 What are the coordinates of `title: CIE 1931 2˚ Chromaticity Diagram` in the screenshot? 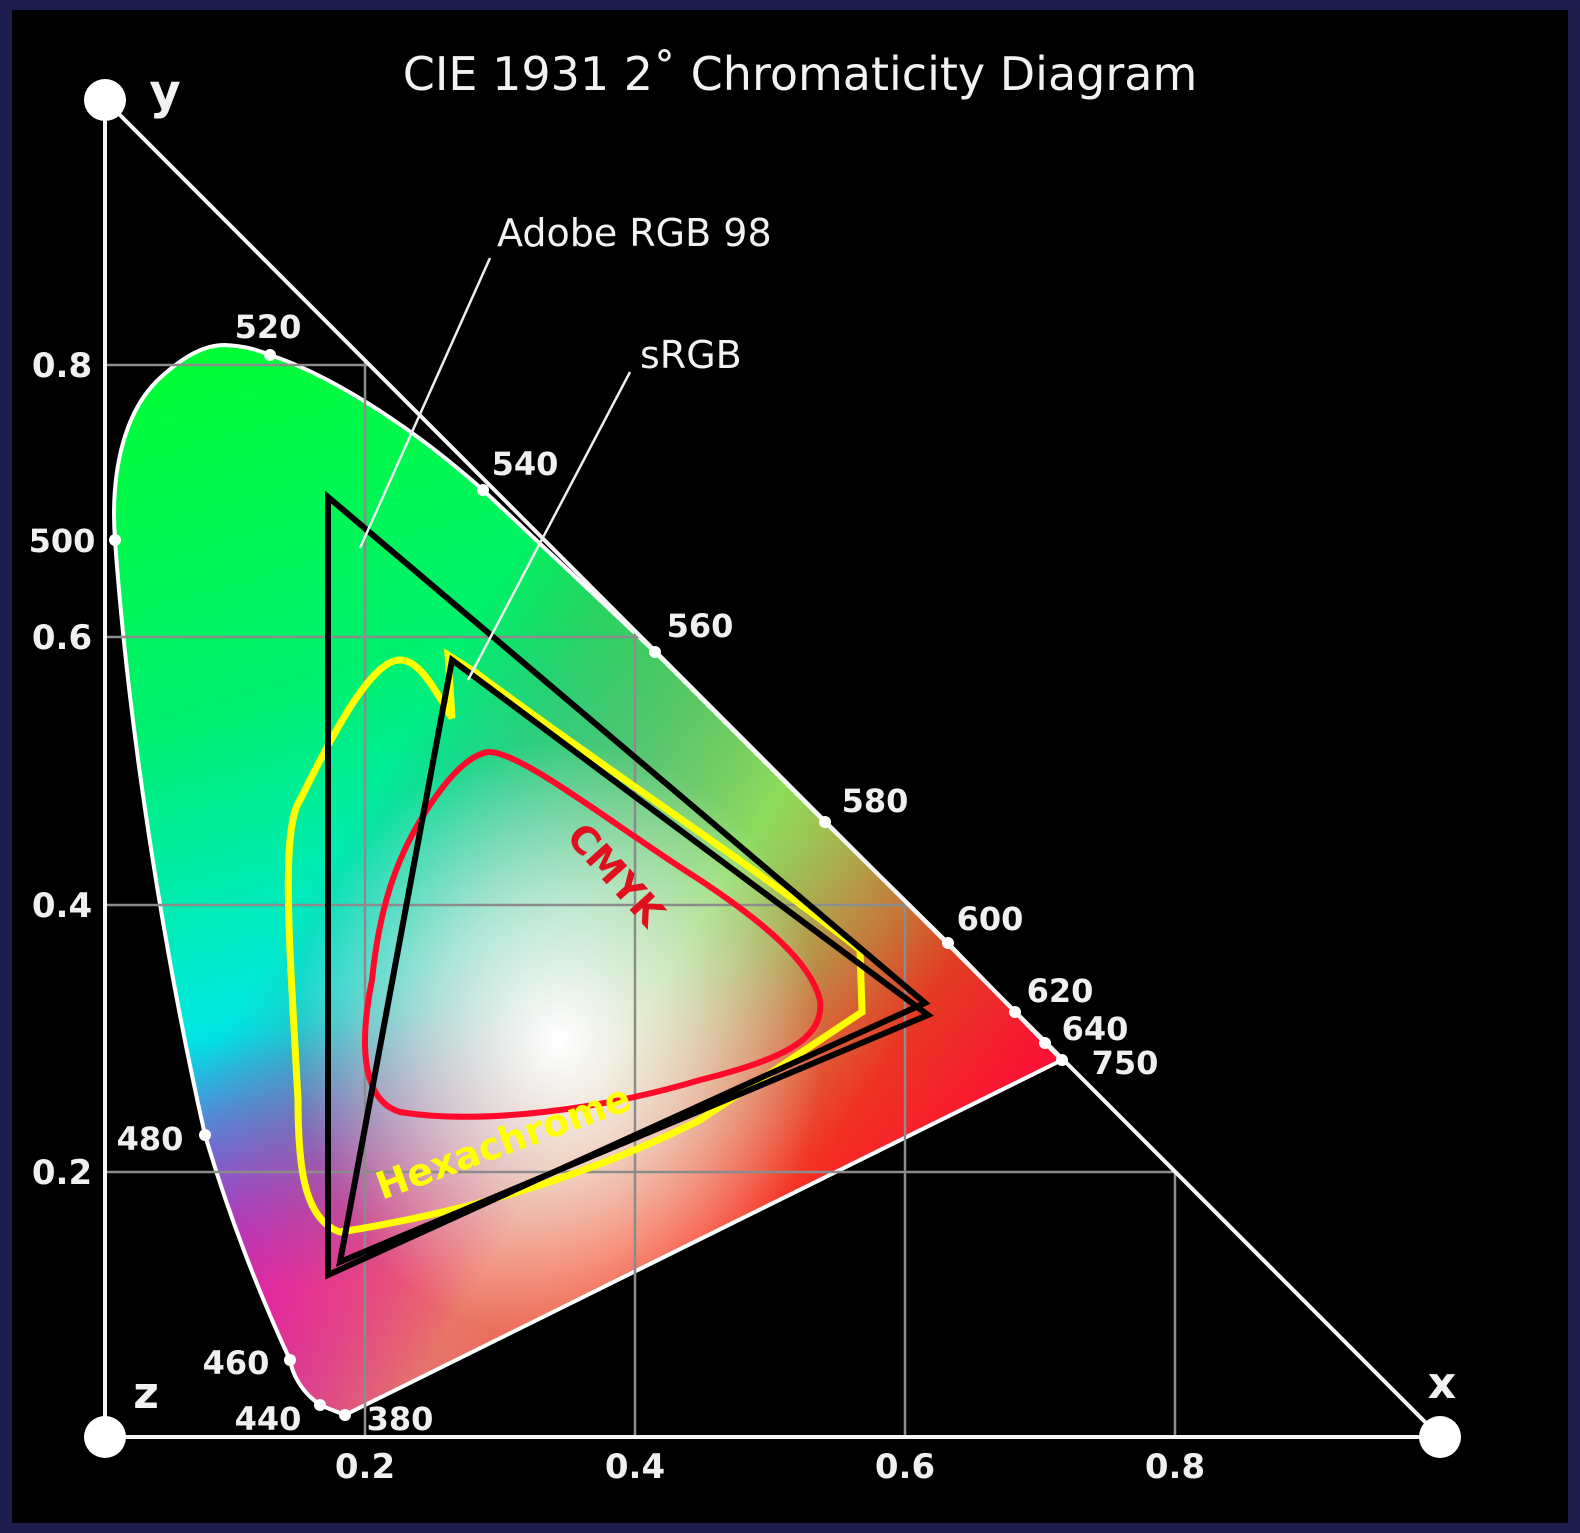 It's located at (800, 74).